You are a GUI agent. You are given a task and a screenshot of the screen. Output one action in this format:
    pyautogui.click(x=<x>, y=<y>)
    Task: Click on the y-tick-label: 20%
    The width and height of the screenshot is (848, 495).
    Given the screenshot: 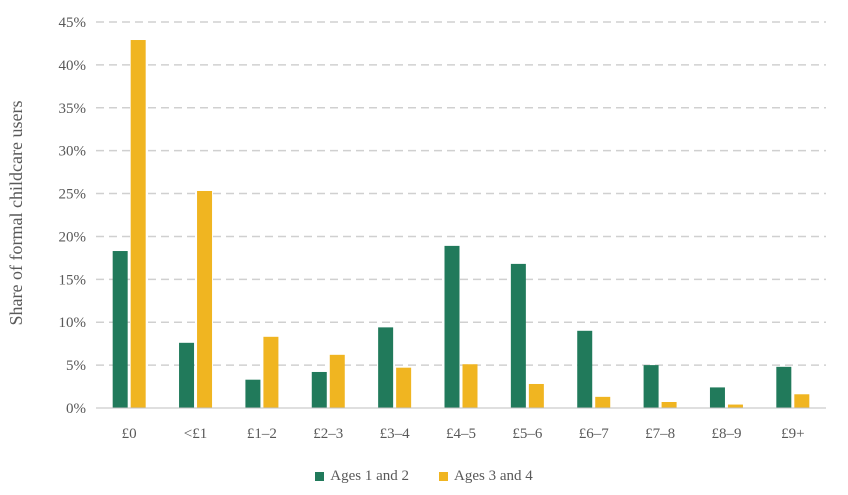 What is the action you would take?
    pyautogui.click(x=73, y=237)
    